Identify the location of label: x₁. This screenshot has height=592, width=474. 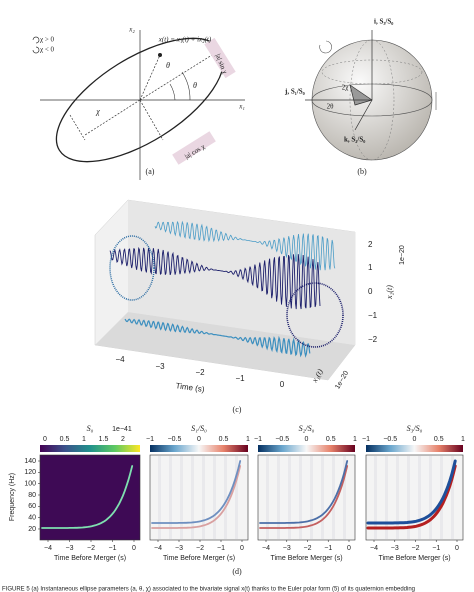
(241, 107).